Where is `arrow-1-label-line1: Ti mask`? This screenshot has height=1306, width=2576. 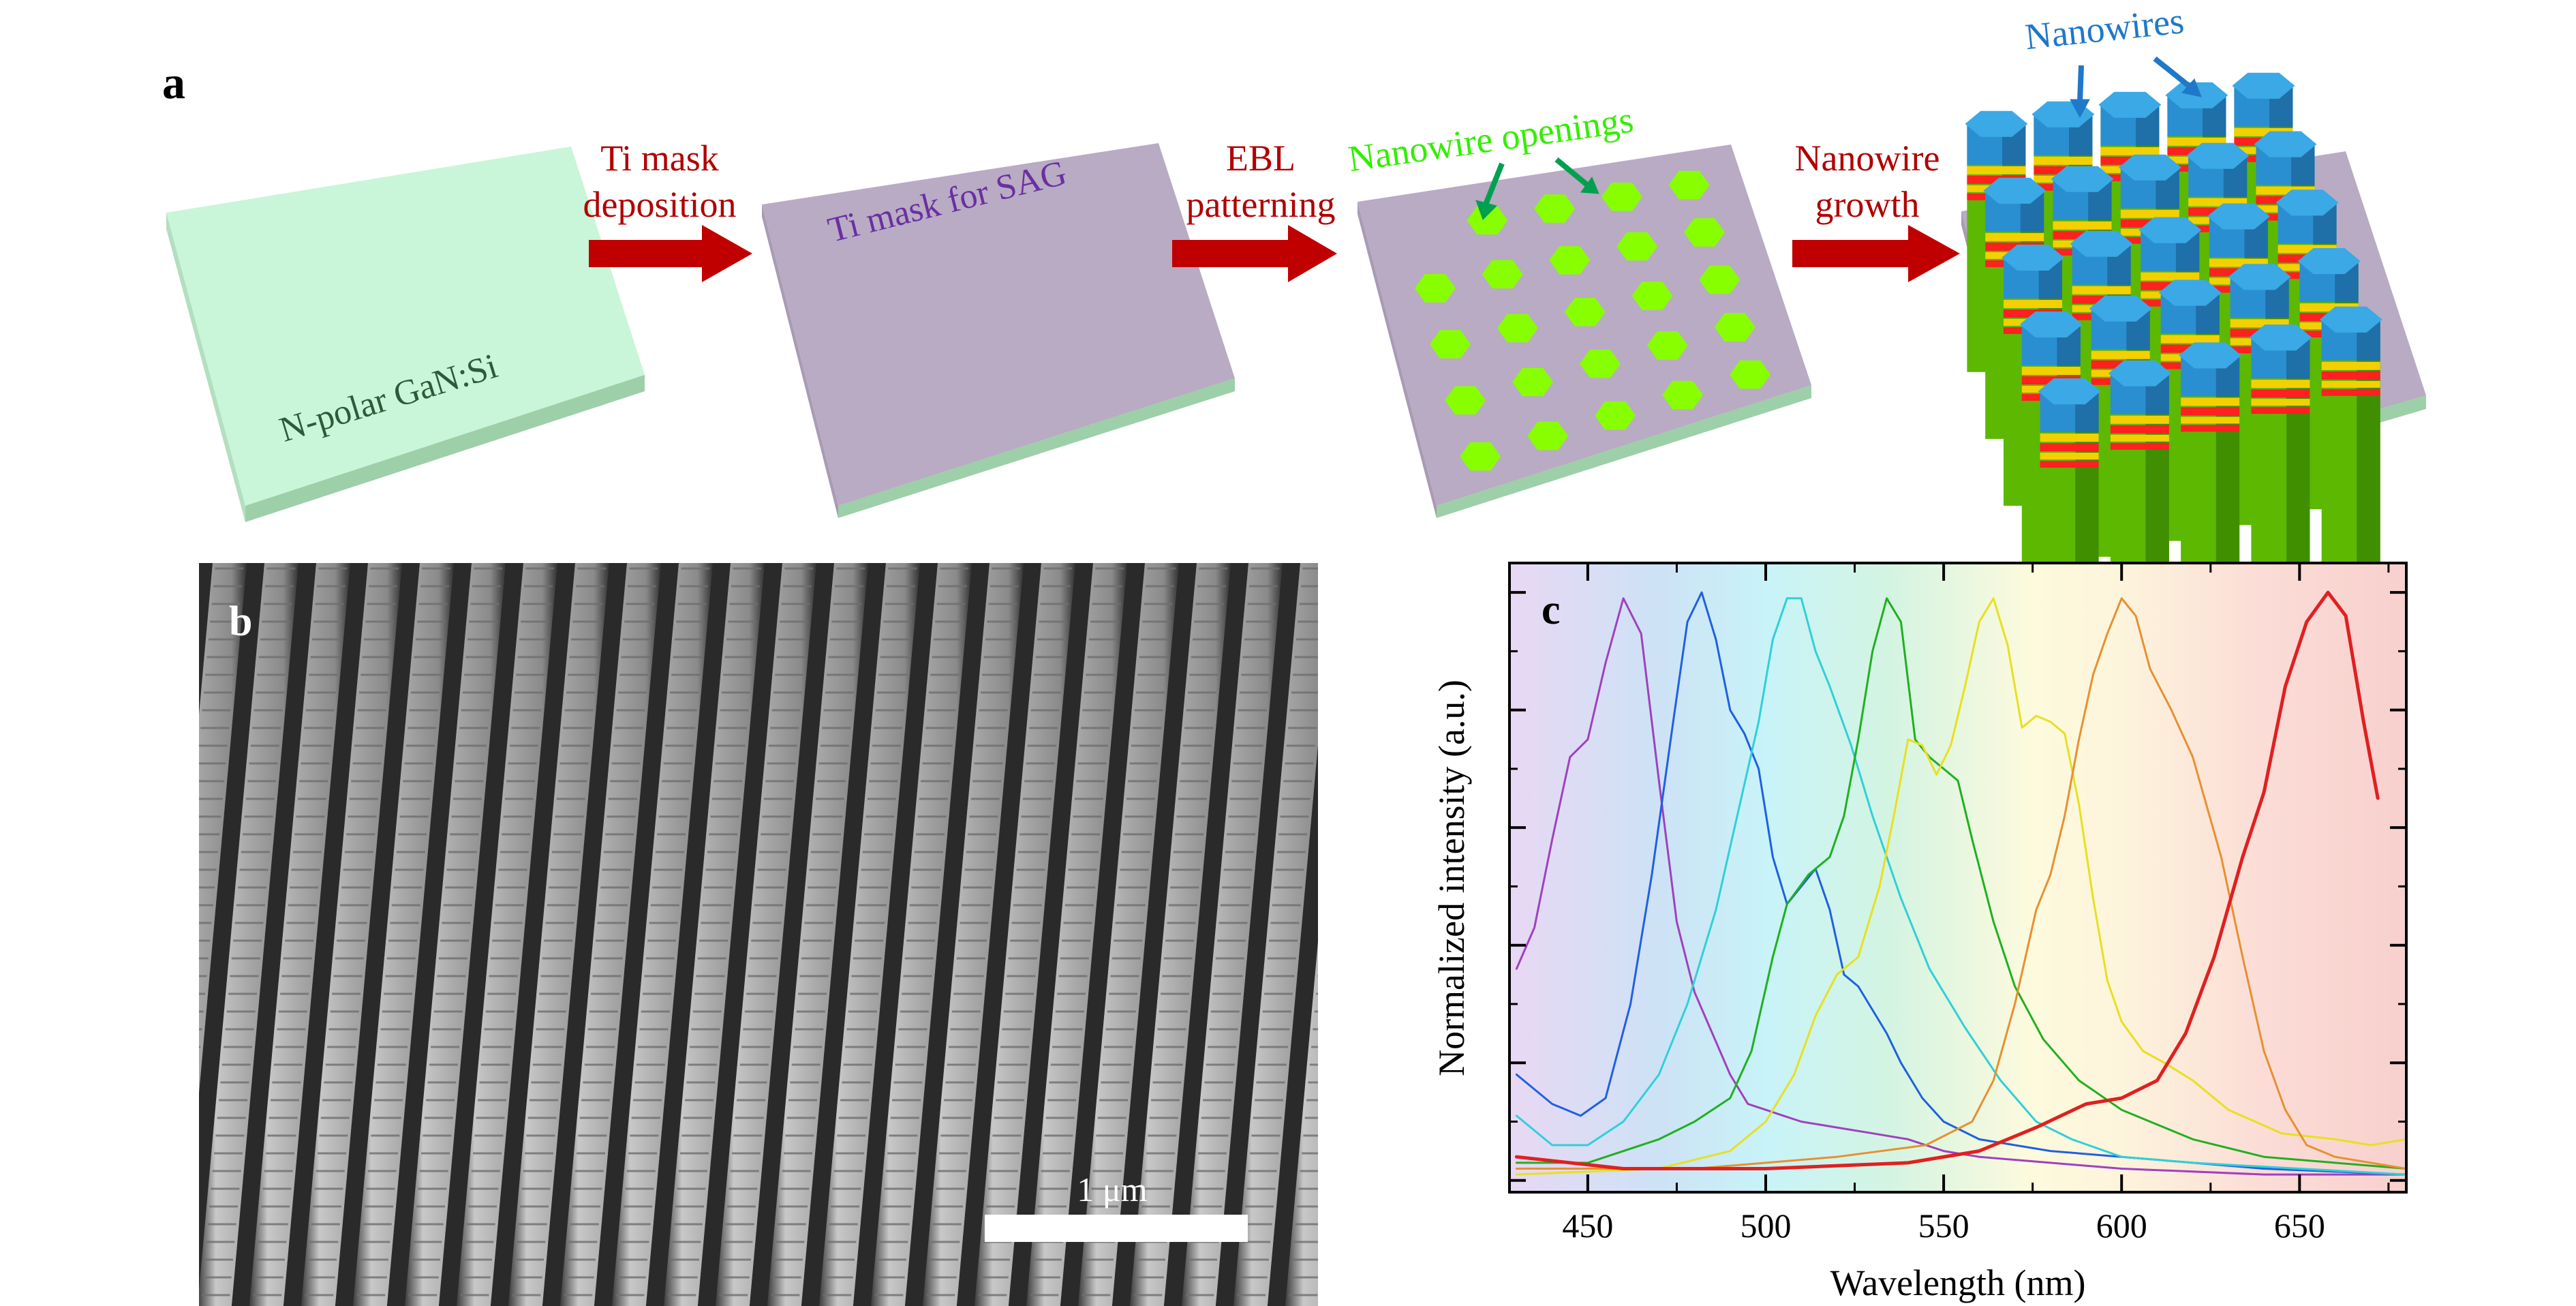
arrow-1-label-line1: Ti mask is located at coordinates (659, 158).